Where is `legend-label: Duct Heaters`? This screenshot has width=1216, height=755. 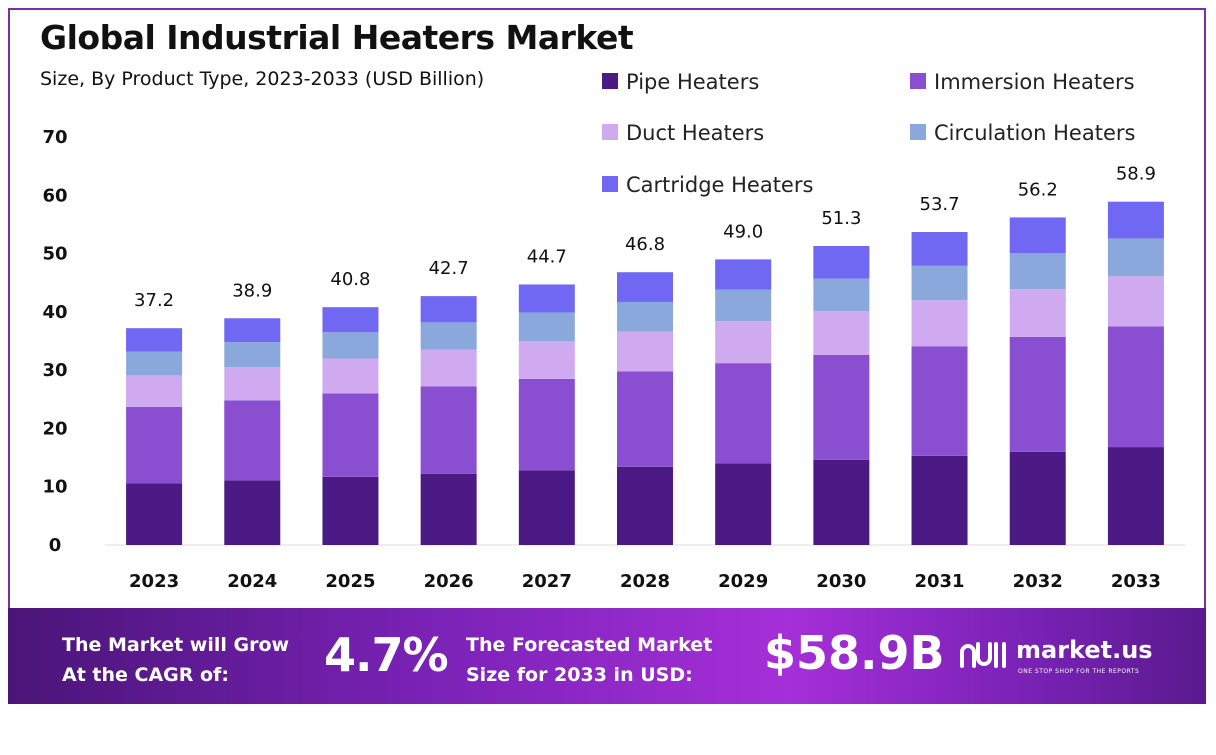
legend-label: Duct Heaters is located at coordinates (695, 133).